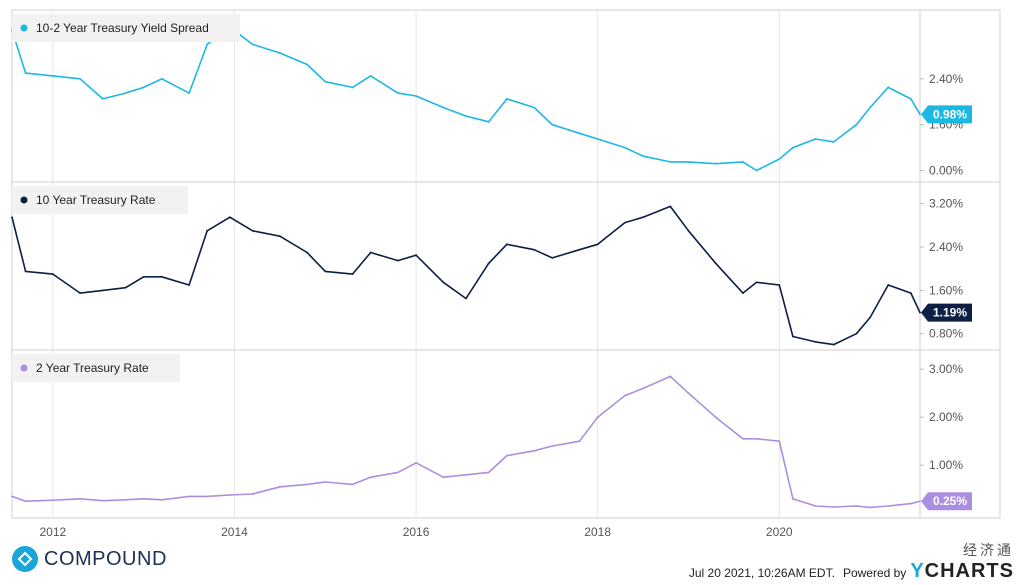  Describe the element at coordinates (234, 532) in the screenshot. I see `x-tick-label-2014: 2014` at that location.